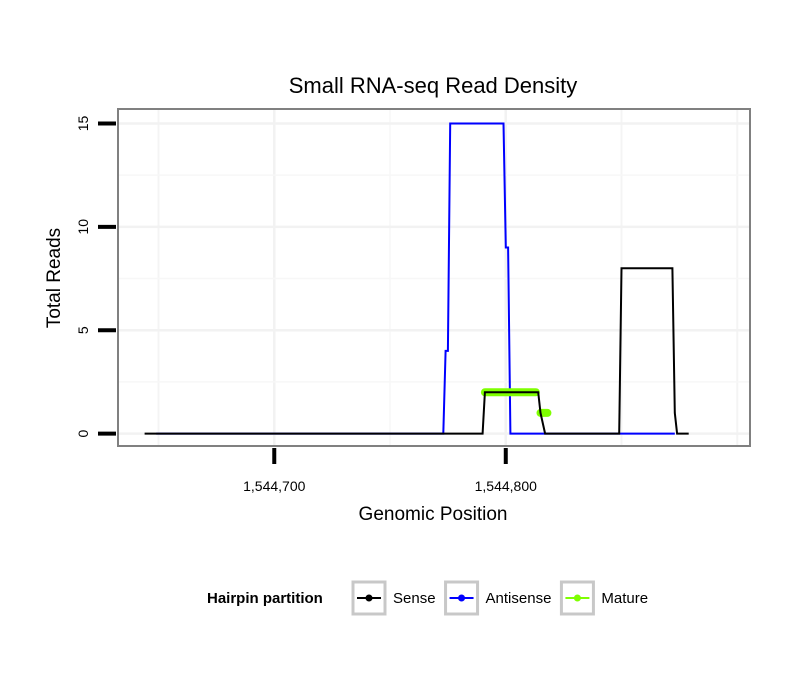 The image size is (810, 690). What do you see at coordinates (83, 330) in the screenshot?
I see `y-tick-label: 5` at bounding box center [83, 330].